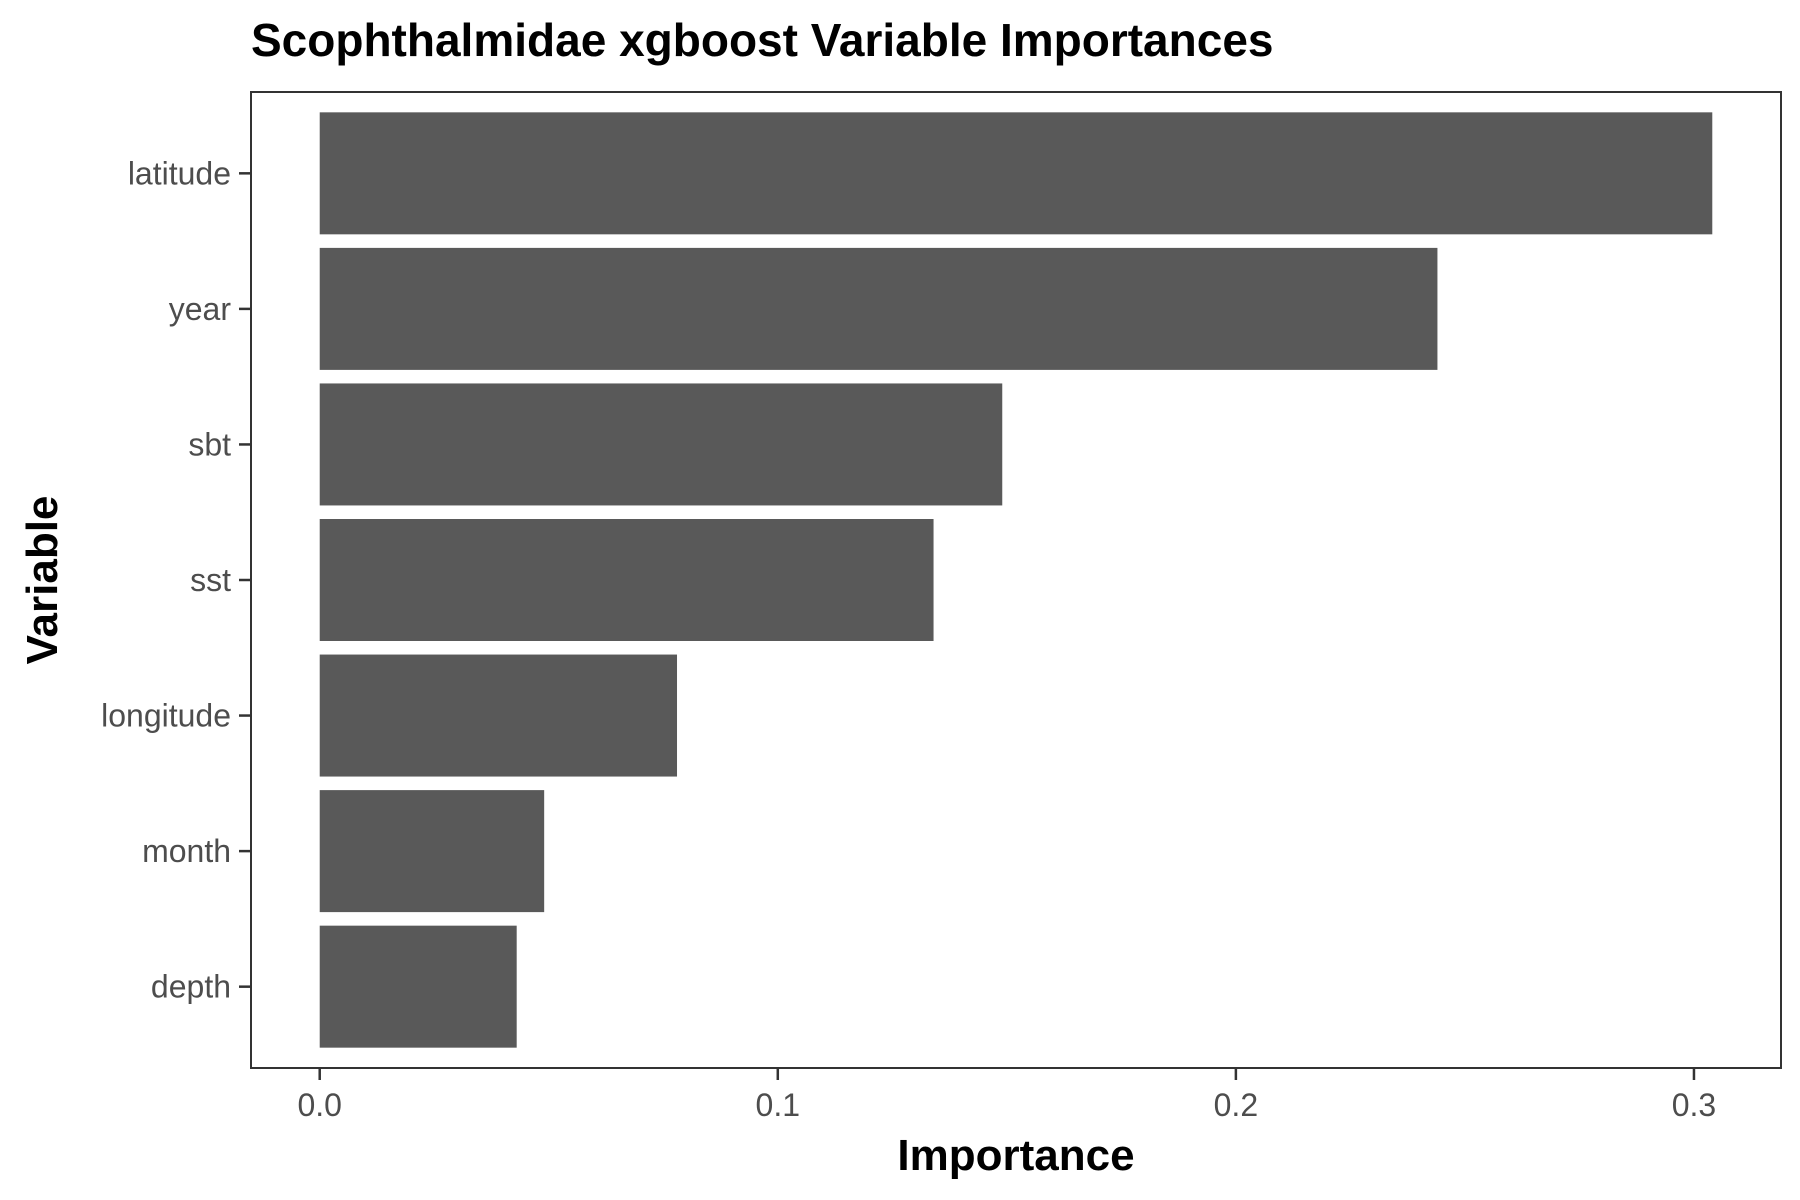 This screenshot has width=1800, height=1200. What do you see at coordinates (191, 987) in the screenshot?
I see `y-tick-label-depth: depth` at bounding box center [191, 987].